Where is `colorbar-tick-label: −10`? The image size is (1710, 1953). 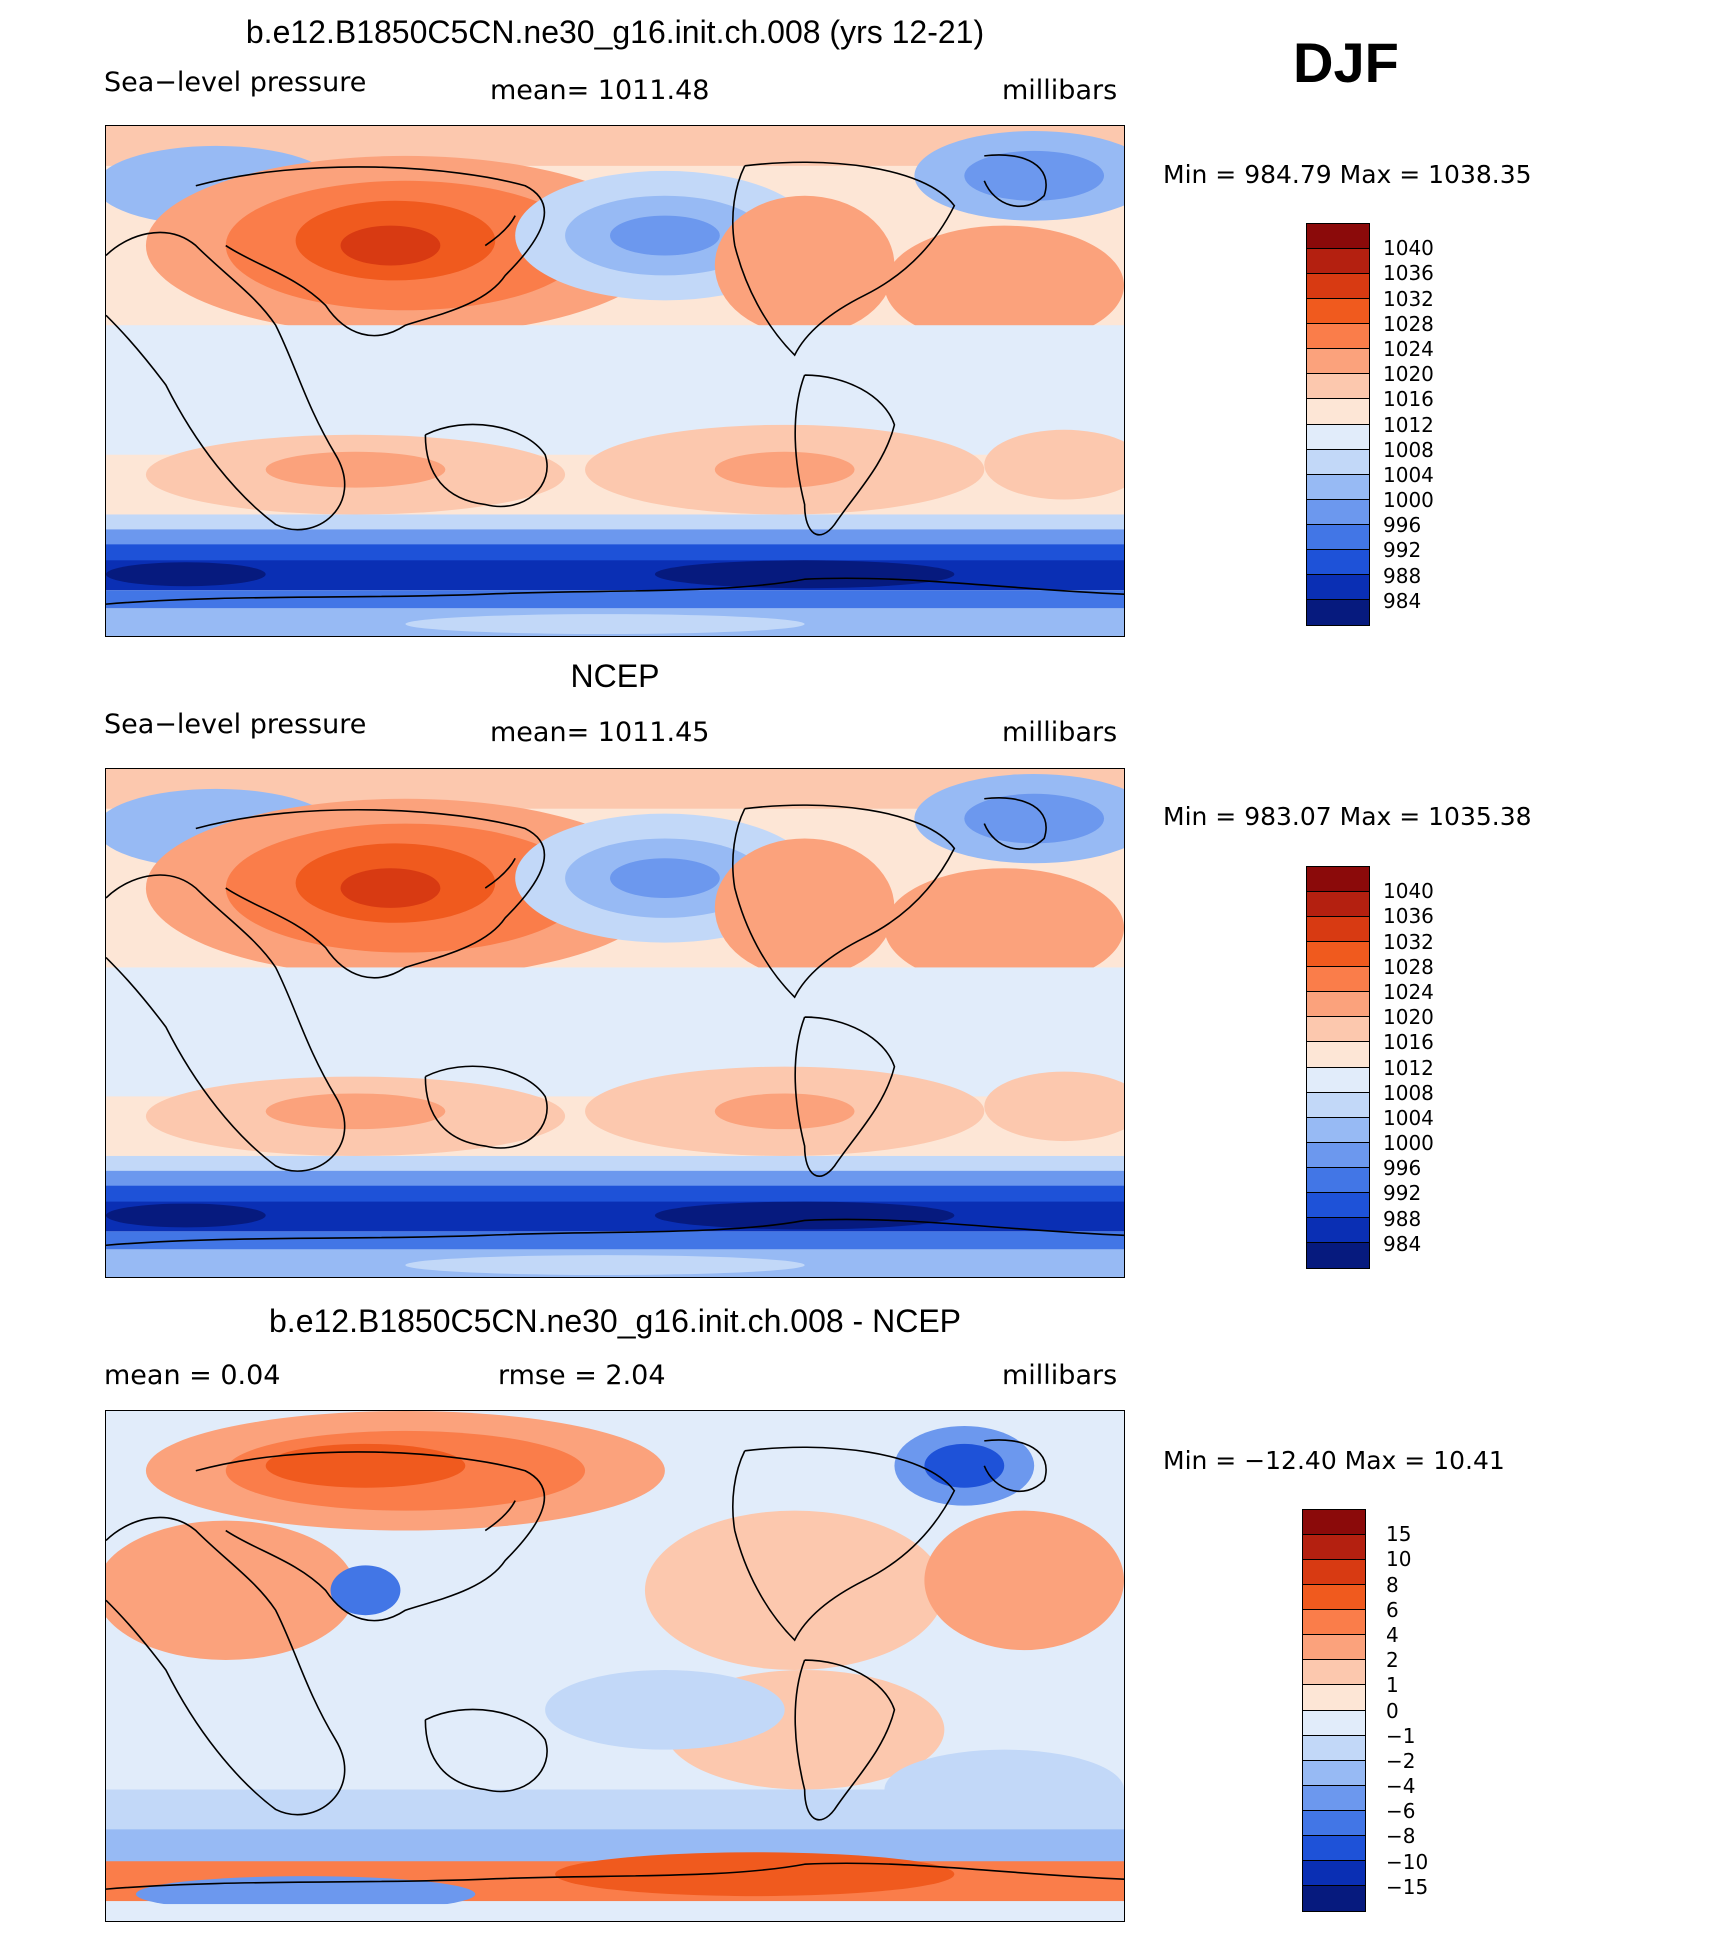 colorbar-tick-label: −10 is located at coordinates (1407, 1861).